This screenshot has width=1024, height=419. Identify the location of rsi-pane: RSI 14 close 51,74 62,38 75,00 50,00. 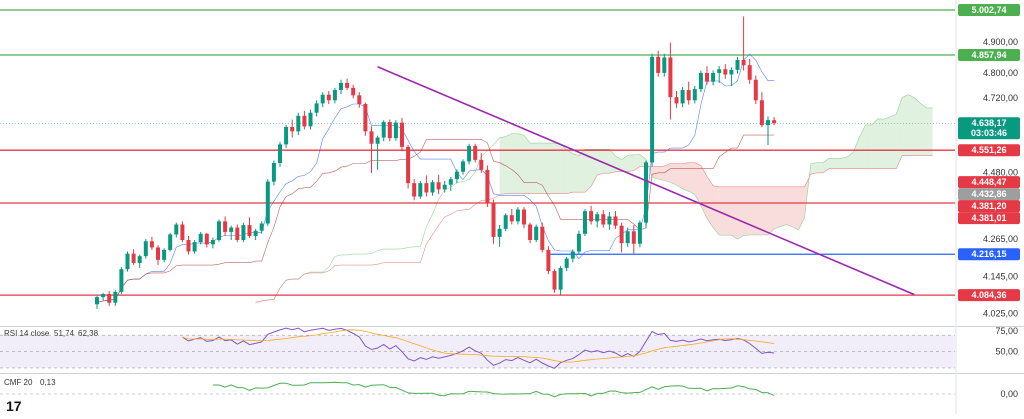
(509, 347).